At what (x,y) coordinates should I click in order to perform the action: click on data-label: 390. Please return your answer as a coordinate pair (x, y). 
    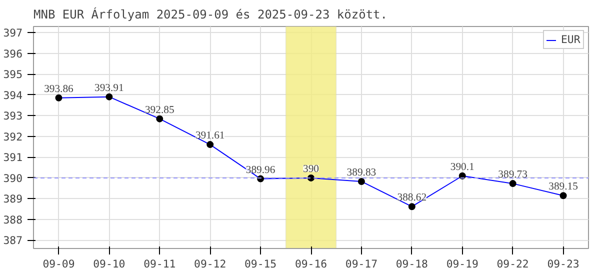
    Looking at the image, I should click on (311, 169).